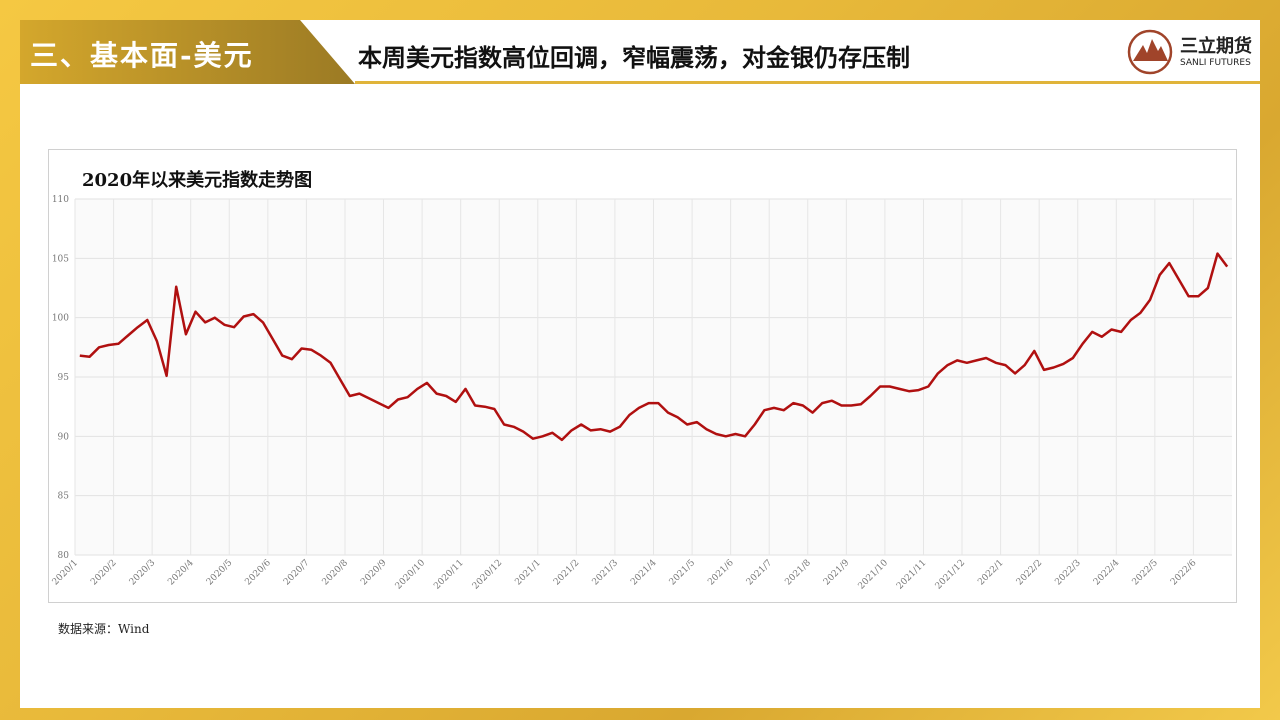 This screenshot has height=720, width=1280. Describe the element at coordinates (634, 57) in the screenshot. I see `headline: 本周美元指数高位回调，窄幅震荡，对金银仍存压制` at that location.